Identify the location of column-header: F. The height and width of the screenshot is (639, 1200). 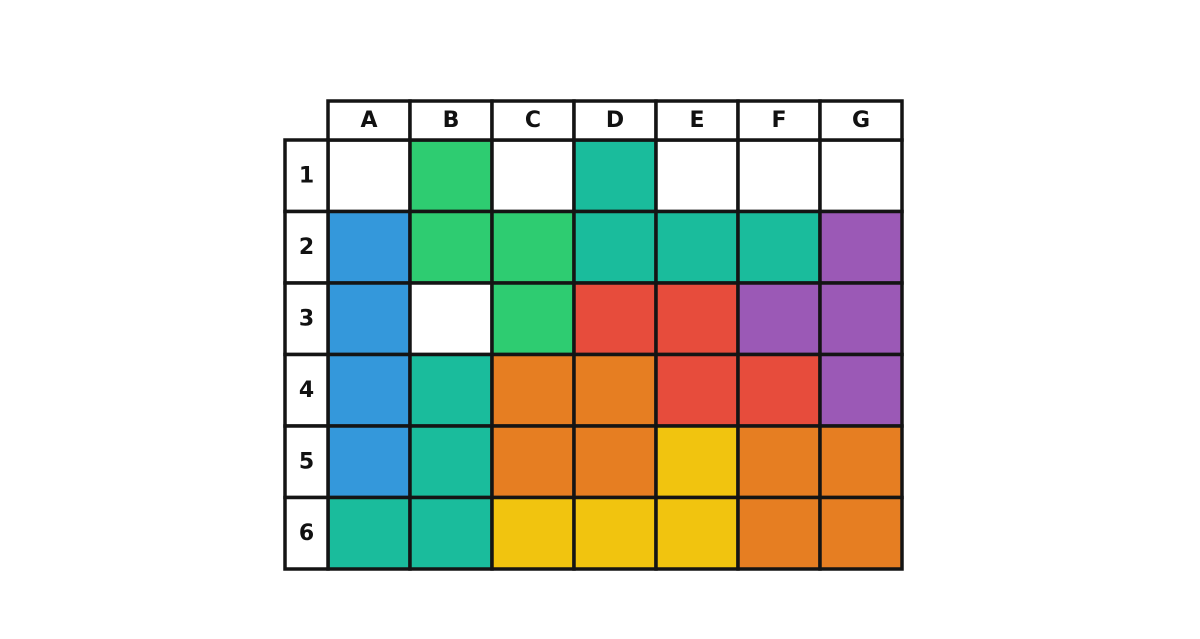
(778, 120).